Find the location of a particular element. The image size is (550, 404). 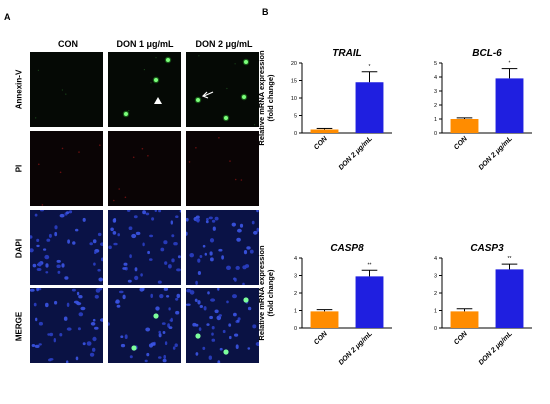

panel-a-letter: A is located at coordinates (7, 17).